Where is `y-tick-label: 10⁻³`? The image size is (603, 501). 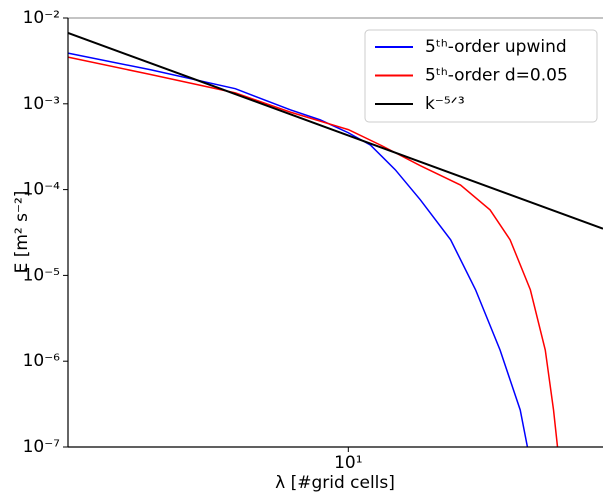 y-tick-label: 10⁻³ is located at coordinates (41, 104).